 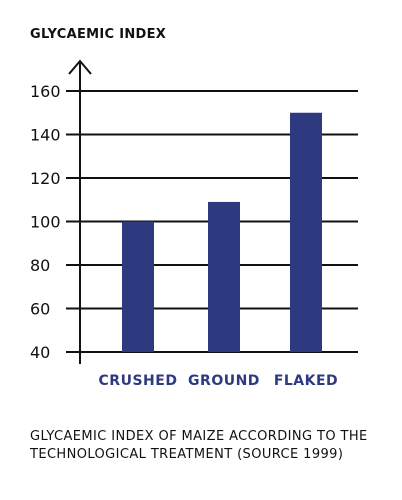 What do you see at coordinates (45, 178) in the screenshot?
I see `y-tick-label: 120` at bounding box center [45, 178].